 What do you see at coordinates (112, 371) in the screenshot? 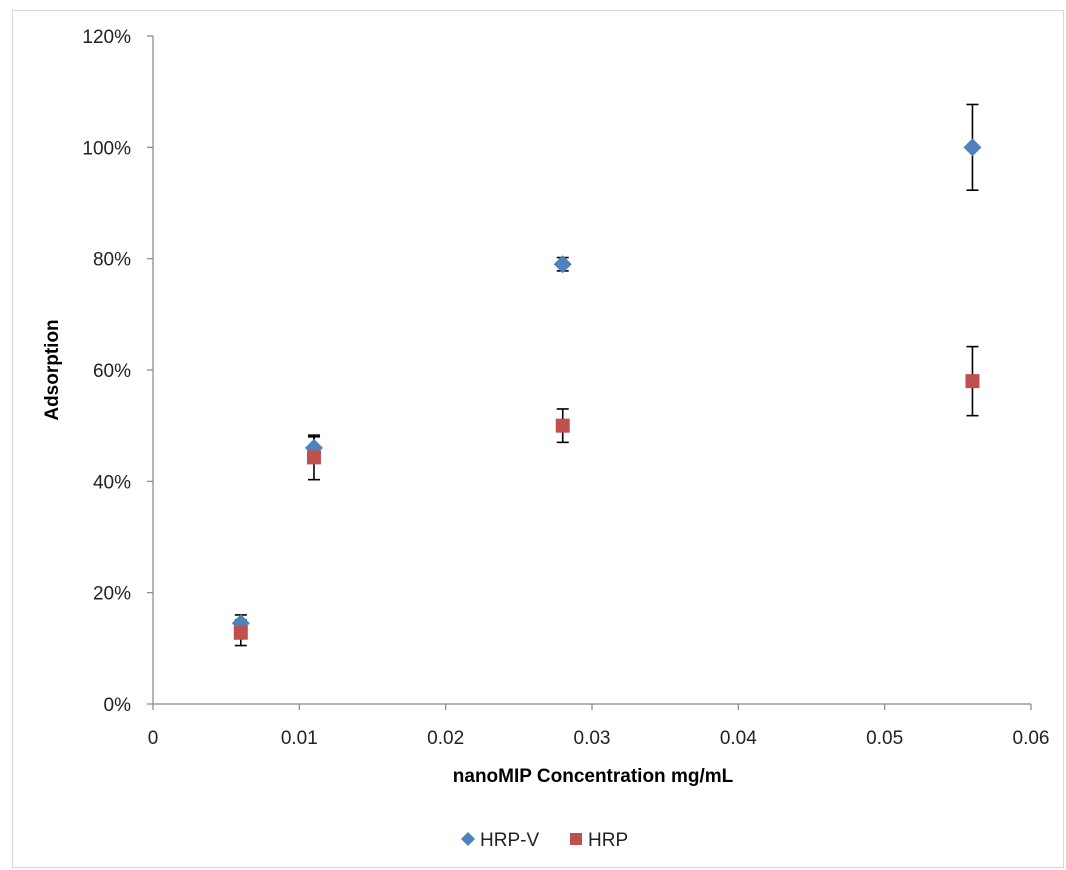
I see `y-tick-label: 60%` at bounding box center [112, 371].